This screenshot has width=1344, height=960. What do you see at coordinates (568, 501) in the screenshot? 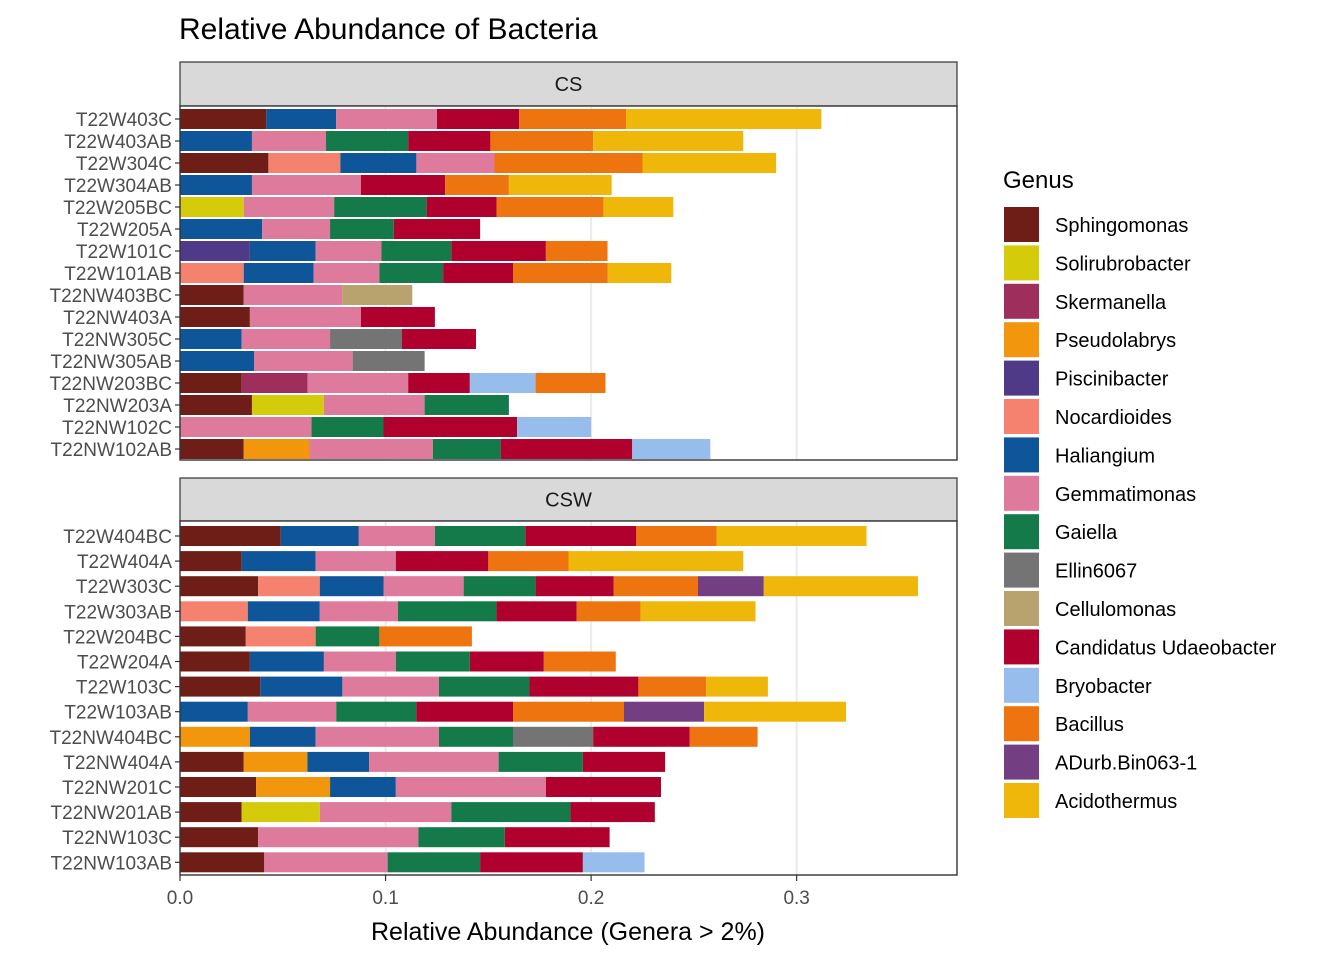
I see `facet-strip-label: CSW` at bounding box center [568, 501].